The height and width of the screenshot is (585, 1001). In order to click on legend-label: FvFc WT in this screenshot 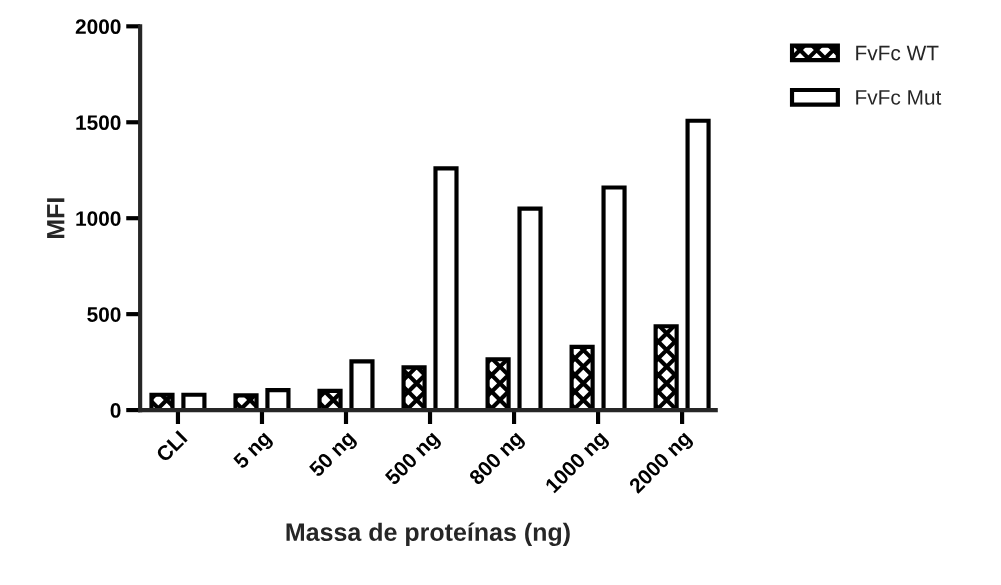, I will do `click(897, 53)`.